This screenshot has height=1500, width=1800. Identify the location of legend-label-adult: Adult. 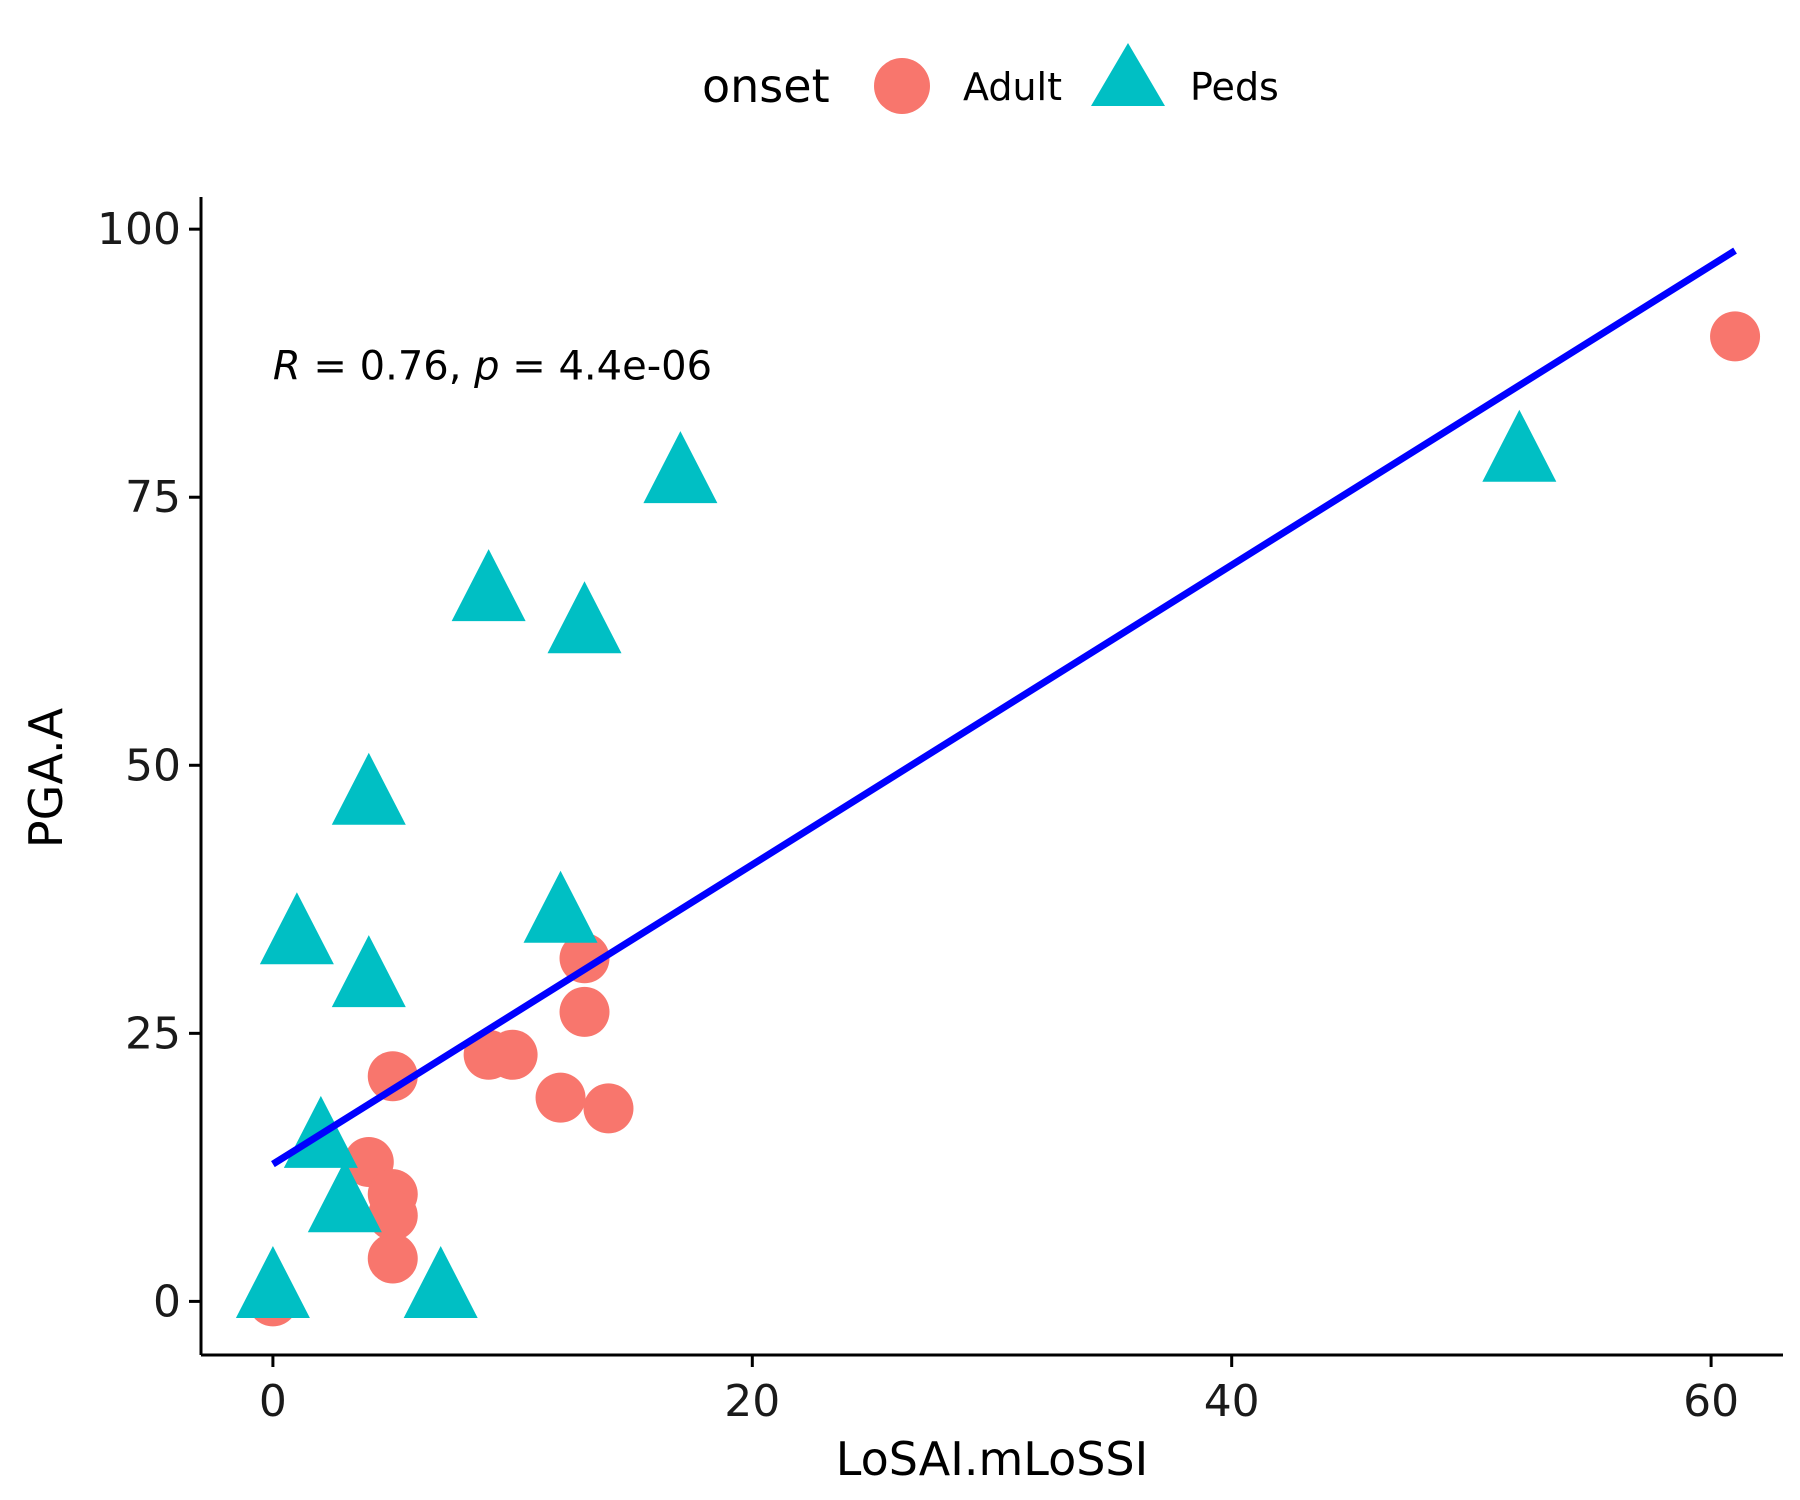
(1012, 87).